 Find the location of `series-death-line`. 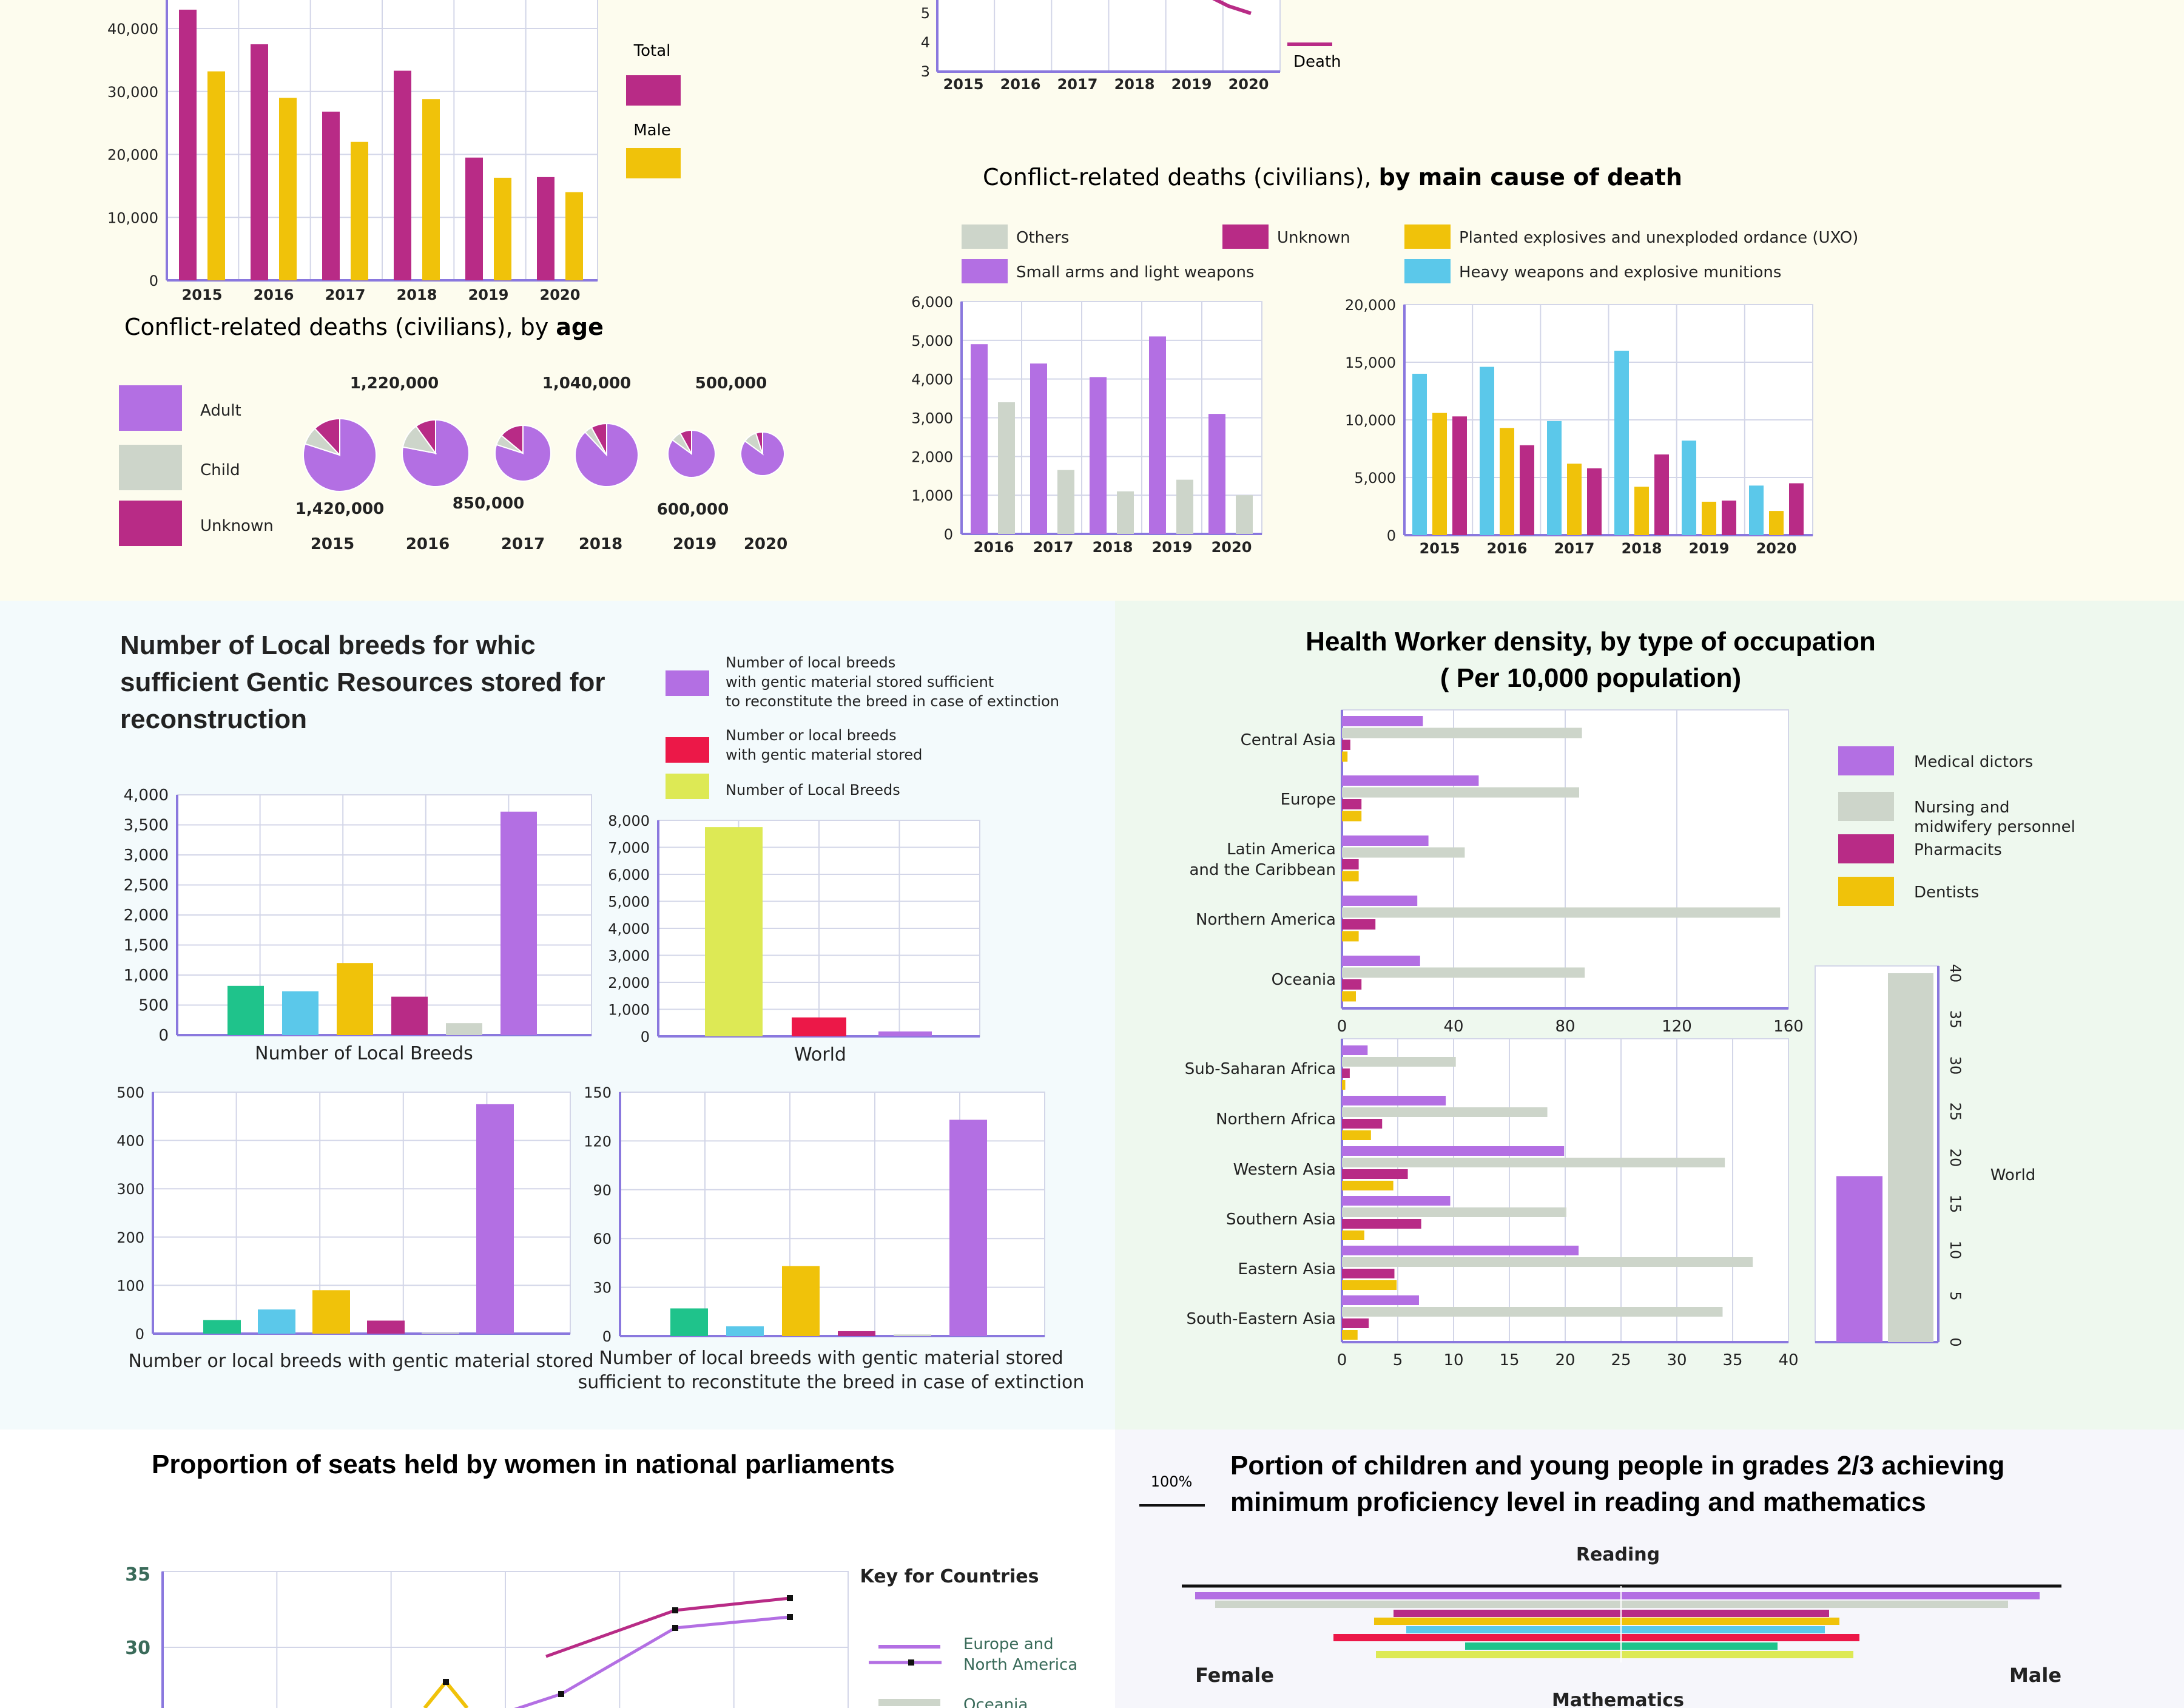

series-death-line is located at coordinates (1232, 8).